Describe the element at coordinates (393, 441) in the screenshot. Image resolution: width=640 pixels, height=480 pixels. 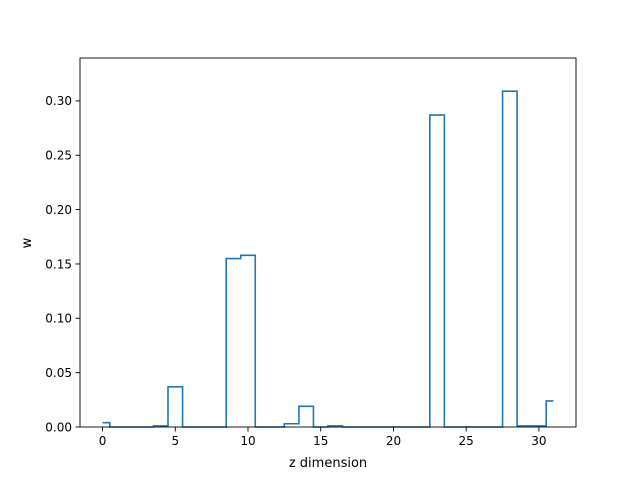
I see `x-tick-label: 20` at that location.